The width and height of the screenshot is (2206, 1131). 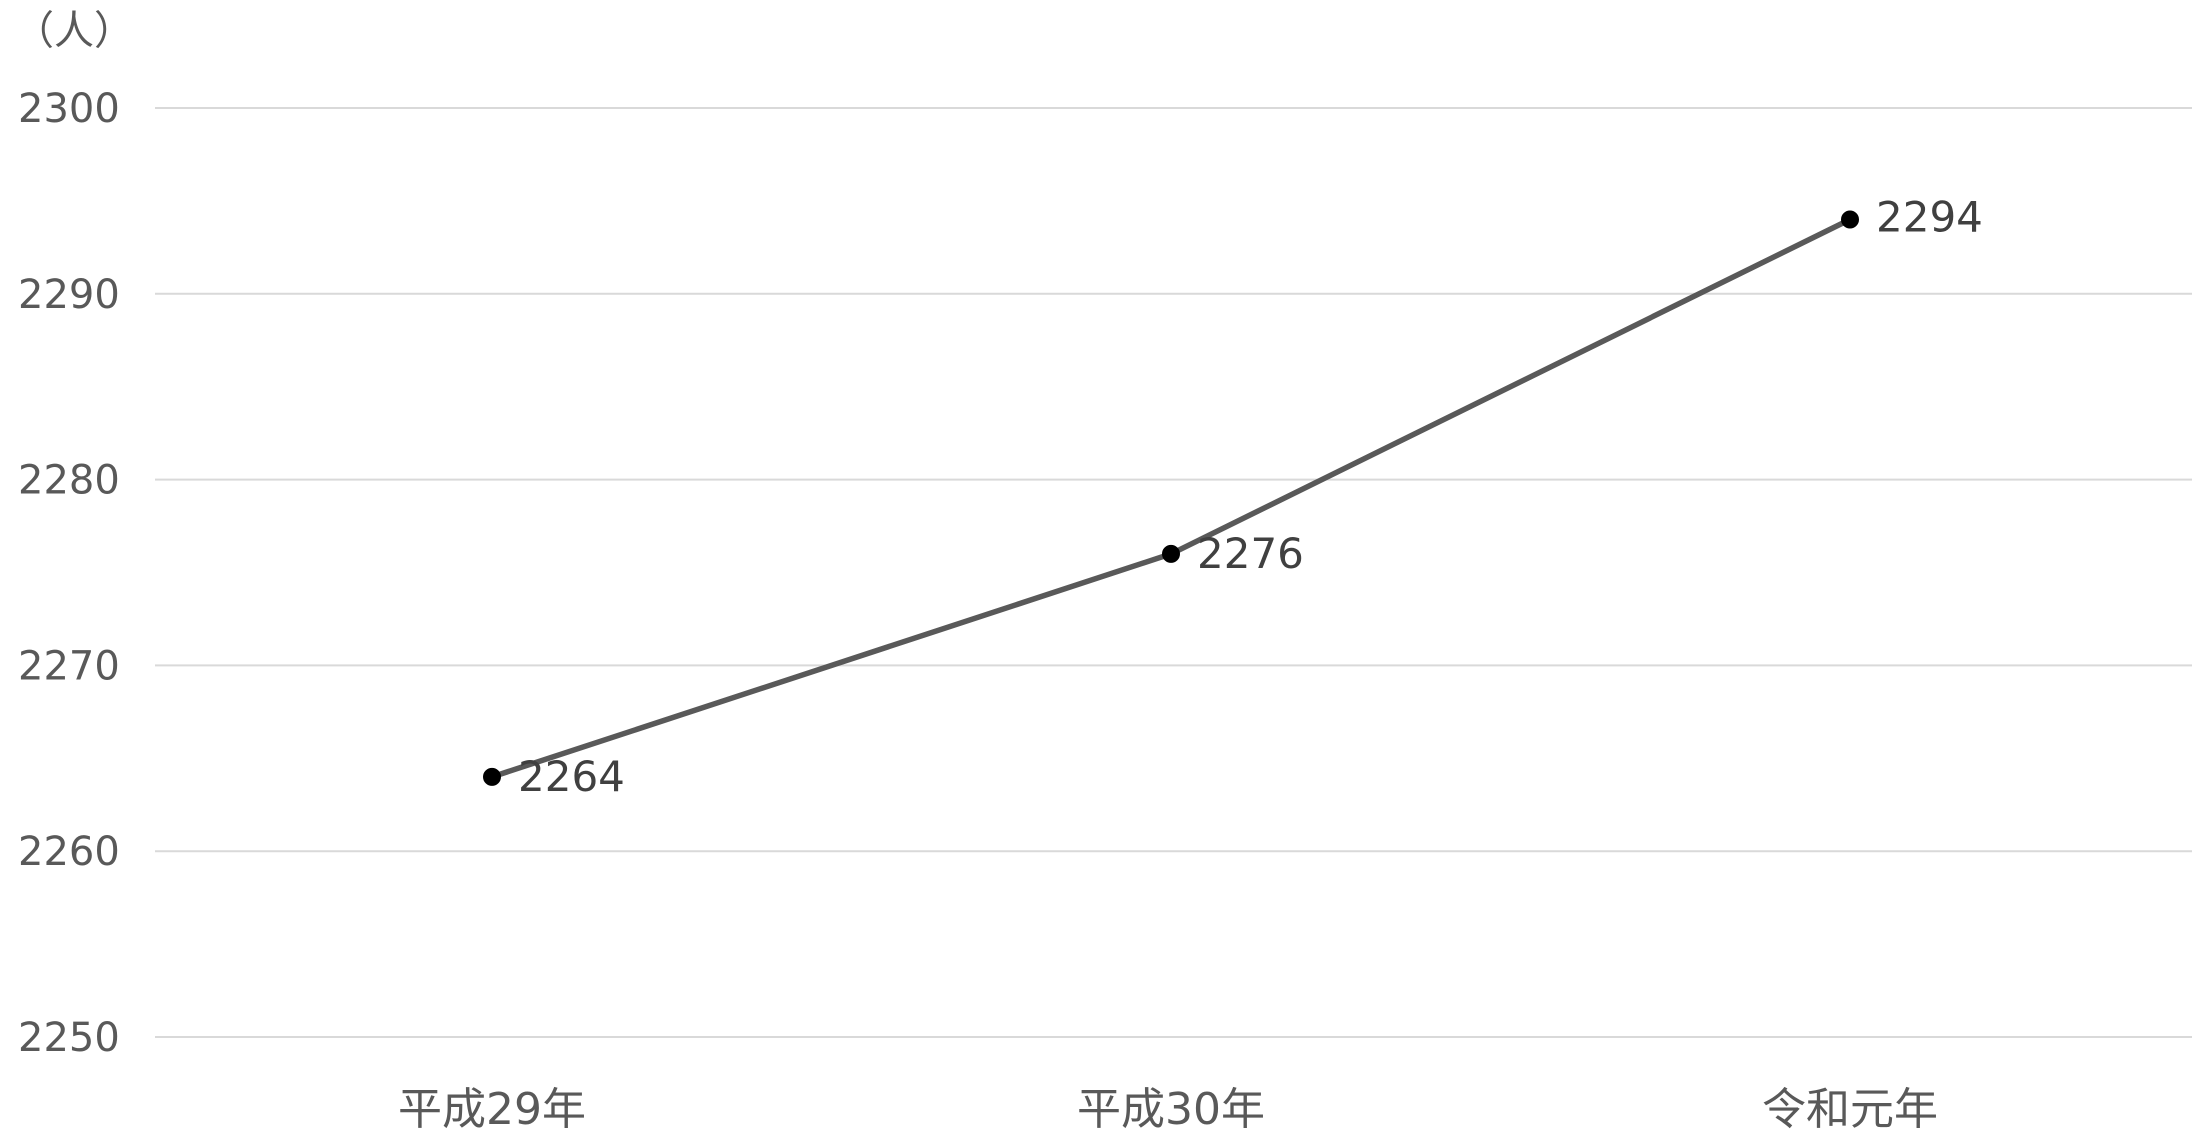 I want to click on y-tick-label-2270: 2270, so click(x=69, y=666).